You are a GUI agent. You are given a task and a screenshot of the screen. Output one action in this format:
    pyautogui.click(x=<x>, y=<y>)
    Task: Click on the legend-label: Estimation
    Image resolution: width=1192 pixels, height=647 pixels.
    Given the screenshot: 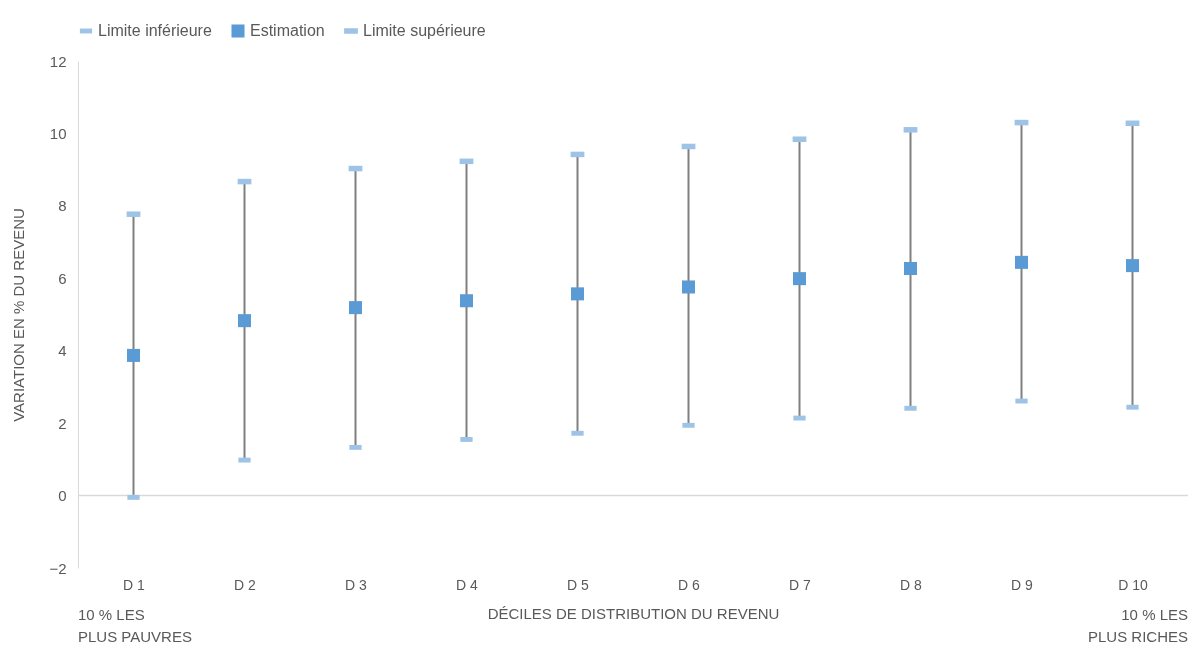 What is the action you would take?
    pyautogui.click(x=287, y=30)
    